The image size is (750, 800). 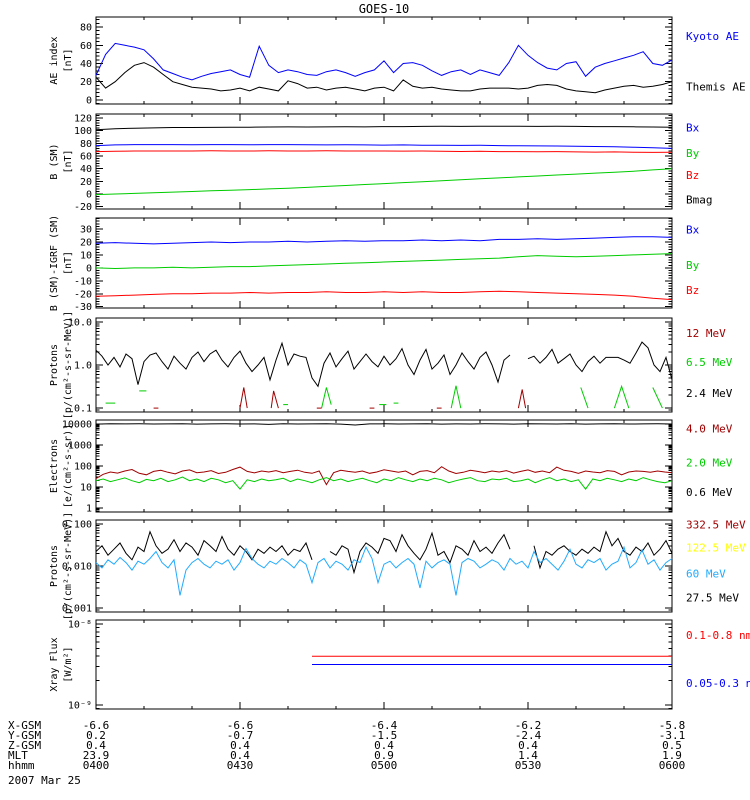 I want to click on y-axis-label-electrons: Electrons, so click(x=54, y=466).